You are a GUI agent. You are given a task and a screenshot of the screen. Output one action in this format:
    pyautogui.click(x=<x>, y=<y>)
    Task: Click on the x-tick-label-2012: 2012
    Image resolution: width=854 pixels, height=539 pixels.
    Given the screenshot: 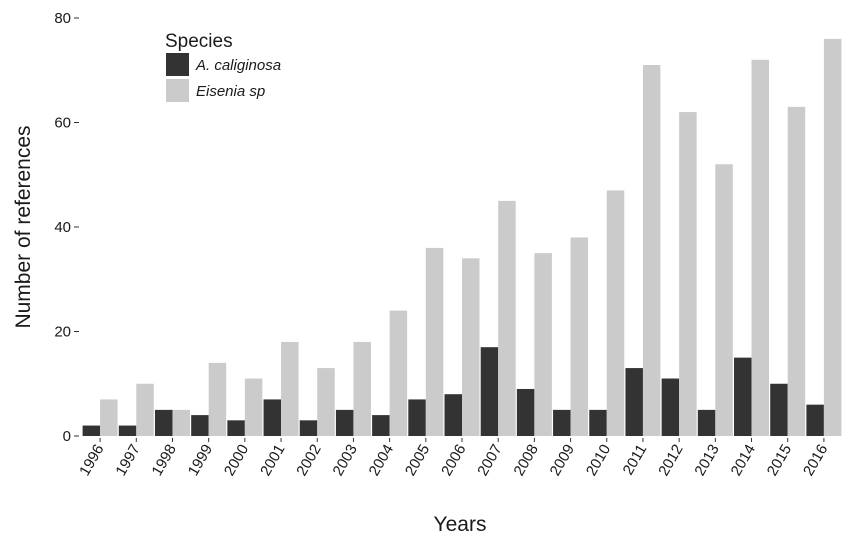 What is the action you would take?
    pyautogui.click(x=670, y=460)
    